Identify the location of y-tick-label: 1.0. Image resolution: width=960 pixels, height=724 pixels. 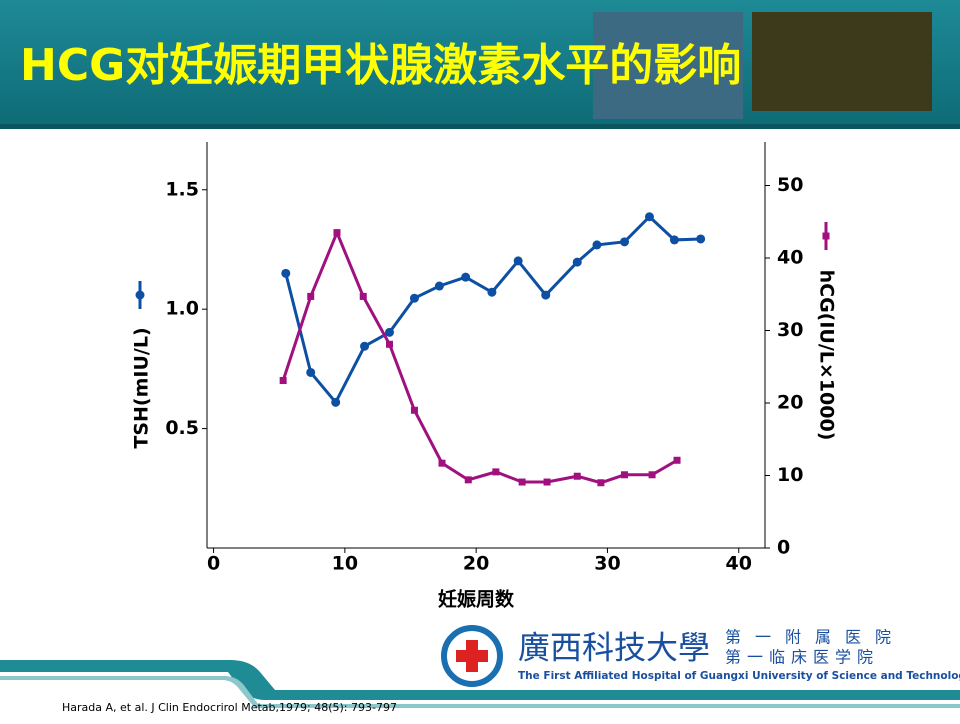
(182, 309).